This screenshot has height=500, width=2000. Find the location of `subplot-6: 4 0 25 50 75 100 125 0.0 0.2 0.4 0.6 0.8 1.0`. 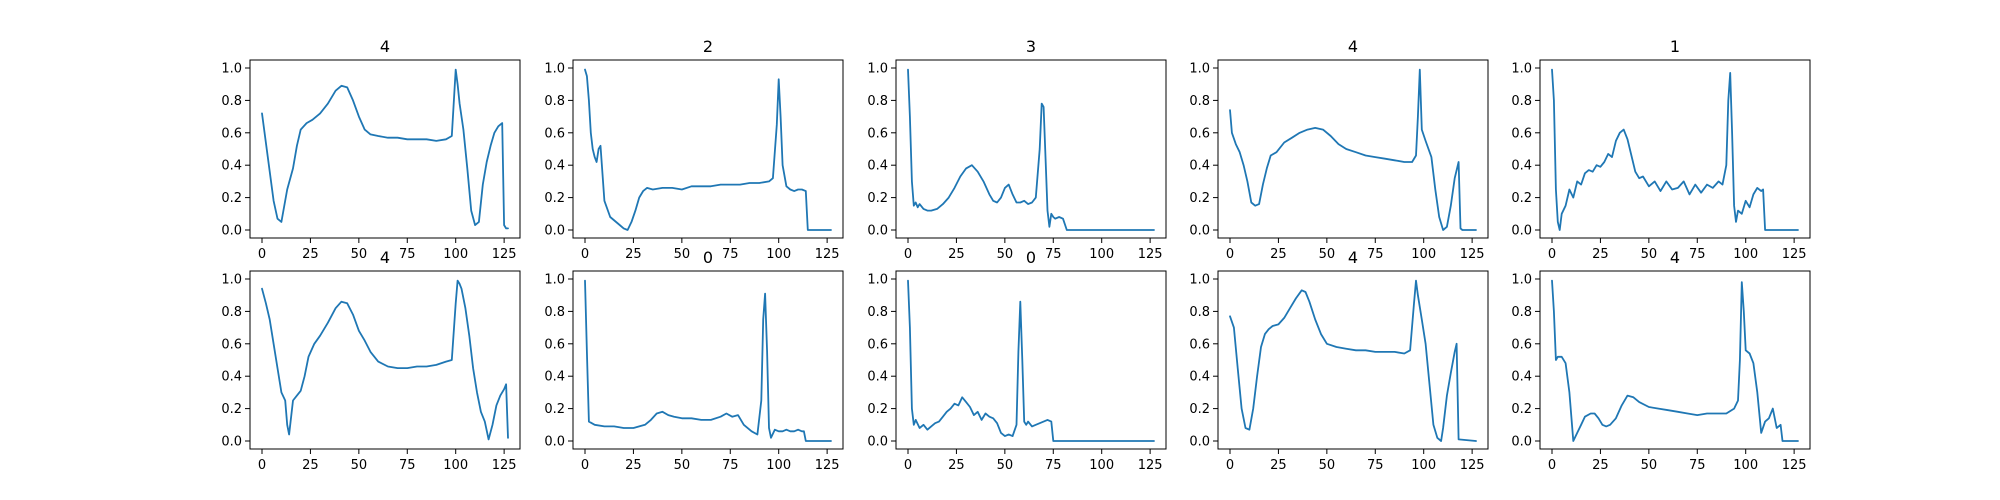

subplot-6: 4 0 25 50 75 100 125 0.0 0.2 0.4 0.6 0.8 1.0 is located at coordinates (371, 360).